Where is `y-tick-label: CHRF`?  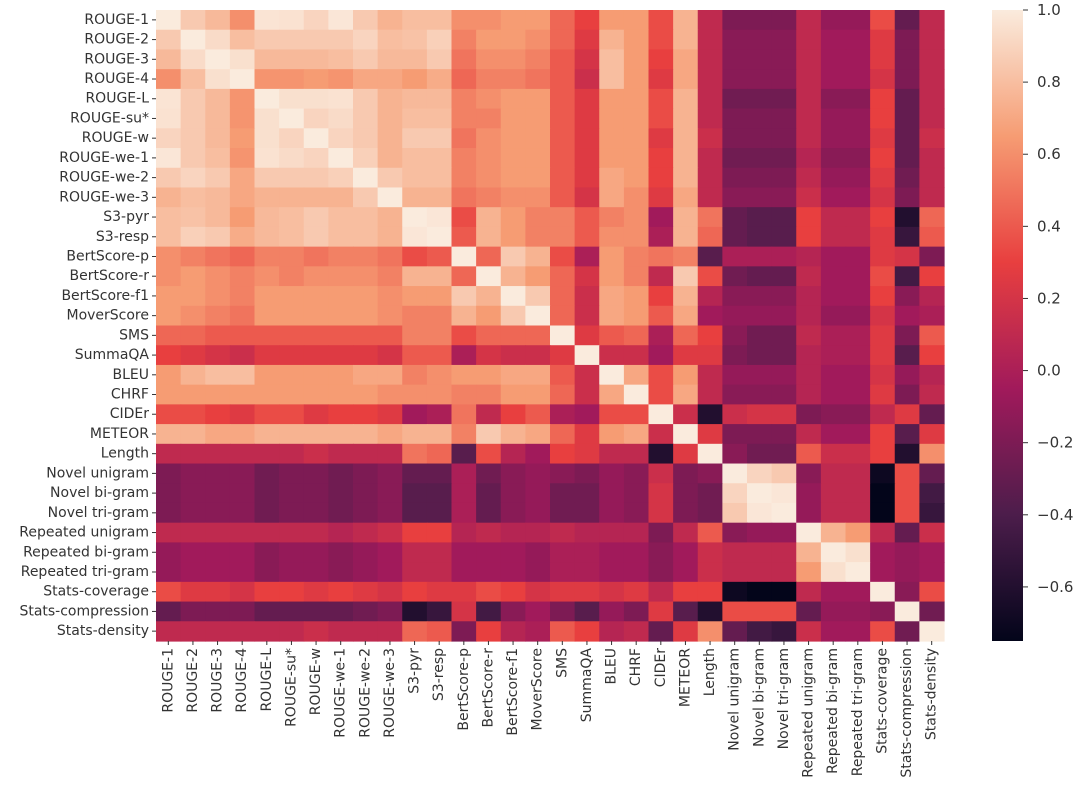
y-tick-label: CHRF is located at coordinates (130, 395).